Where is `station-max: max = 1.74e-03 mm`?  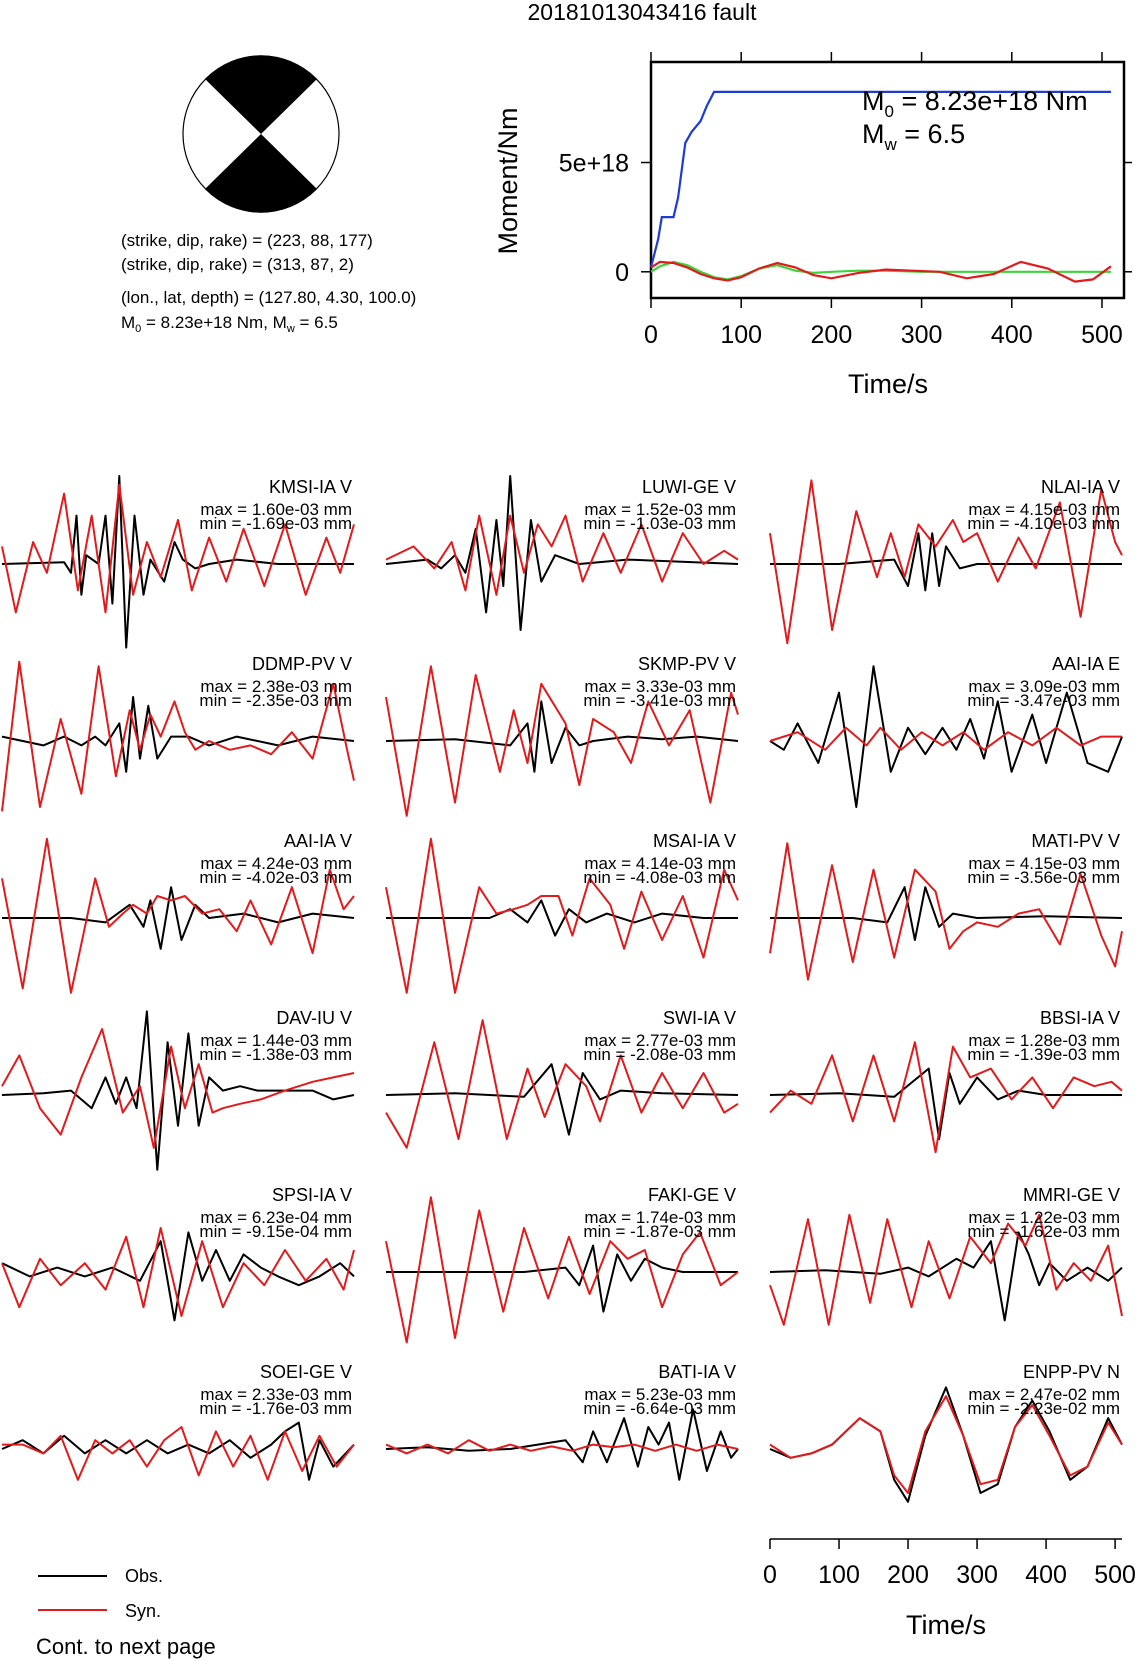
station-max: max = 1.74e-03 mm is located at coordinates (660, 1217).